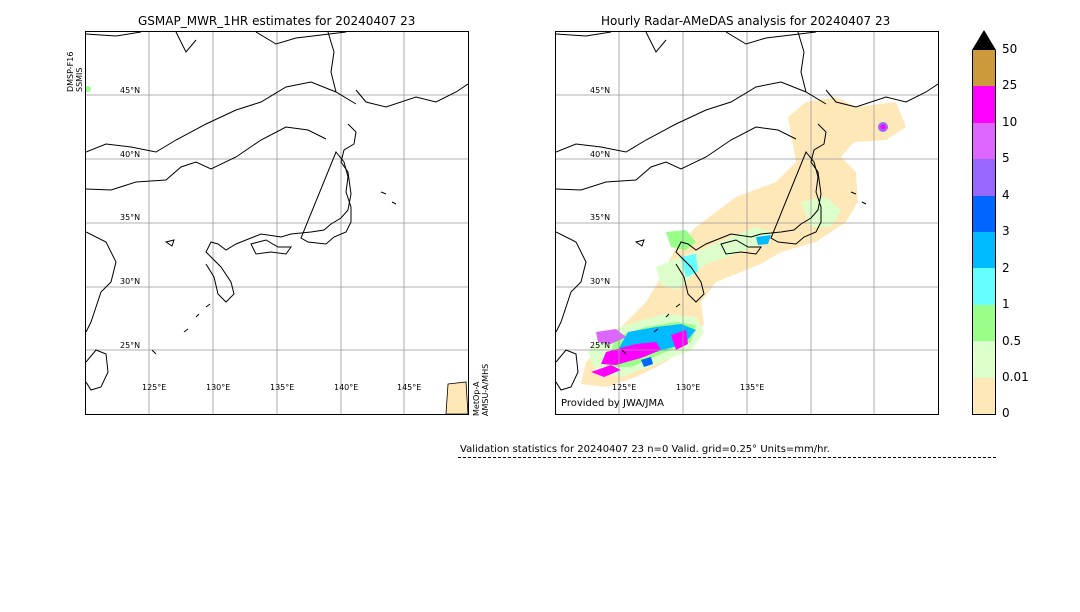  What do you see at coordinates (1010, 122) in the screenshot?
I see `colorbar-tick-10: 10` at bounding box center [1010, 122].